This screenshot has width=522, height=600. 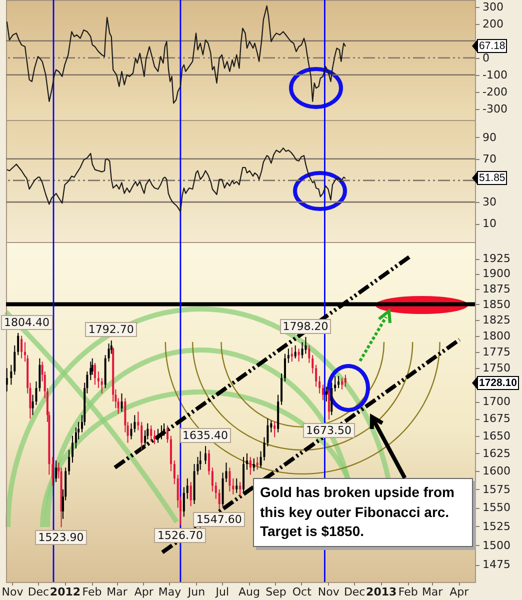 I want to click on y-tick-label: 1800, so click(x=496, y=335).